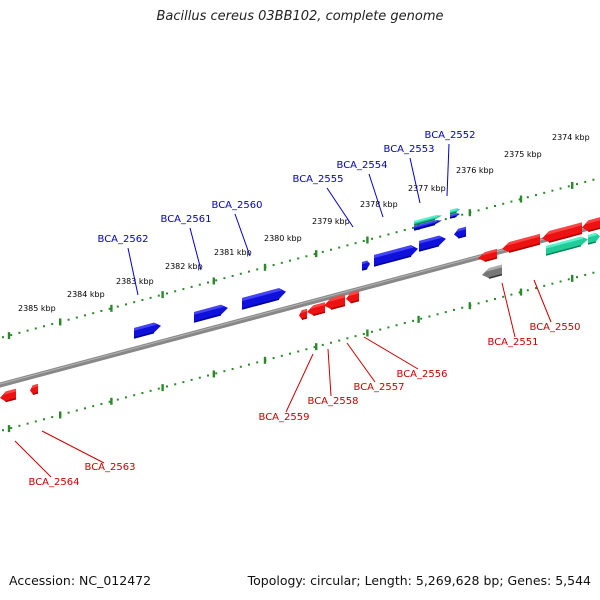  What do you see at coordinates (362, 165) in the screenshot?
I see `gene-label-bca-2554: BCA_2554` at bounding box center [362, 165].